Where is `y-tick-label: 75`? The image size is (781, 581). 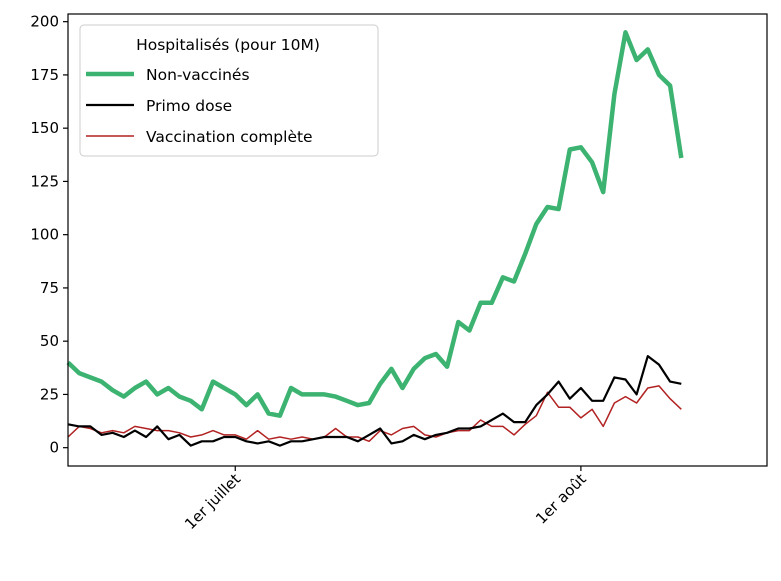
y-tick-label: 75 is located at coordinates (49, 288).